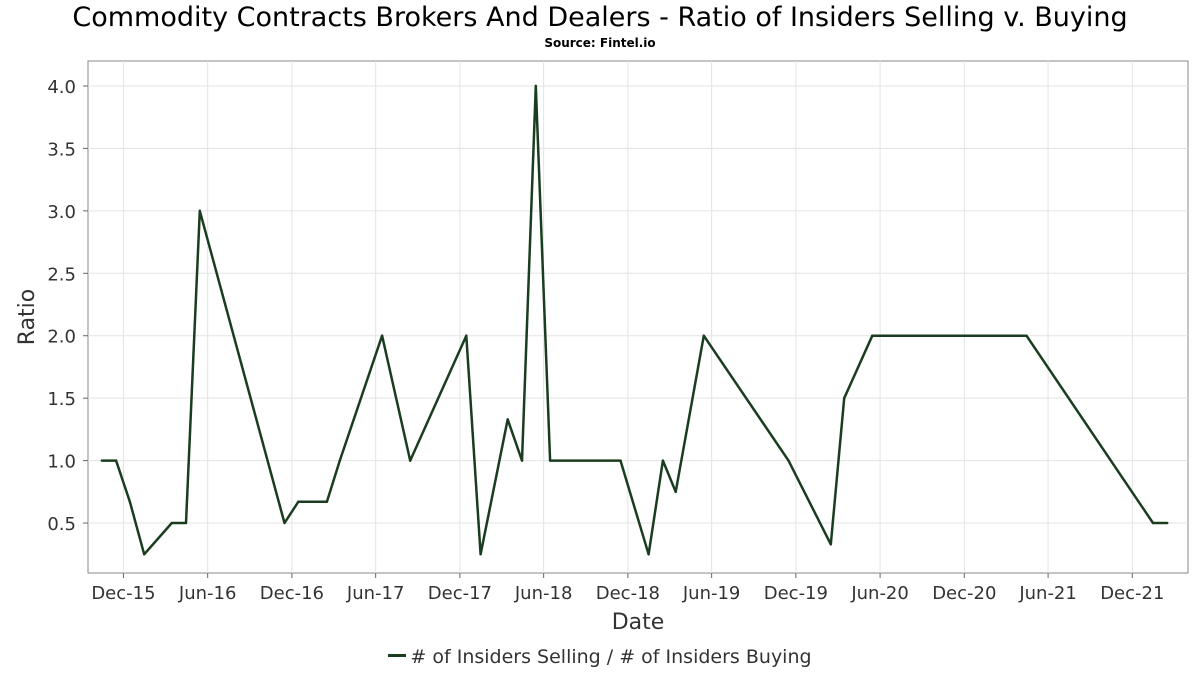 This screenshot has width=1200, height=675. Describe the element at coordinates (964, 593) in the screenshot. I see `x-tick-label: Dec-20` at that location.